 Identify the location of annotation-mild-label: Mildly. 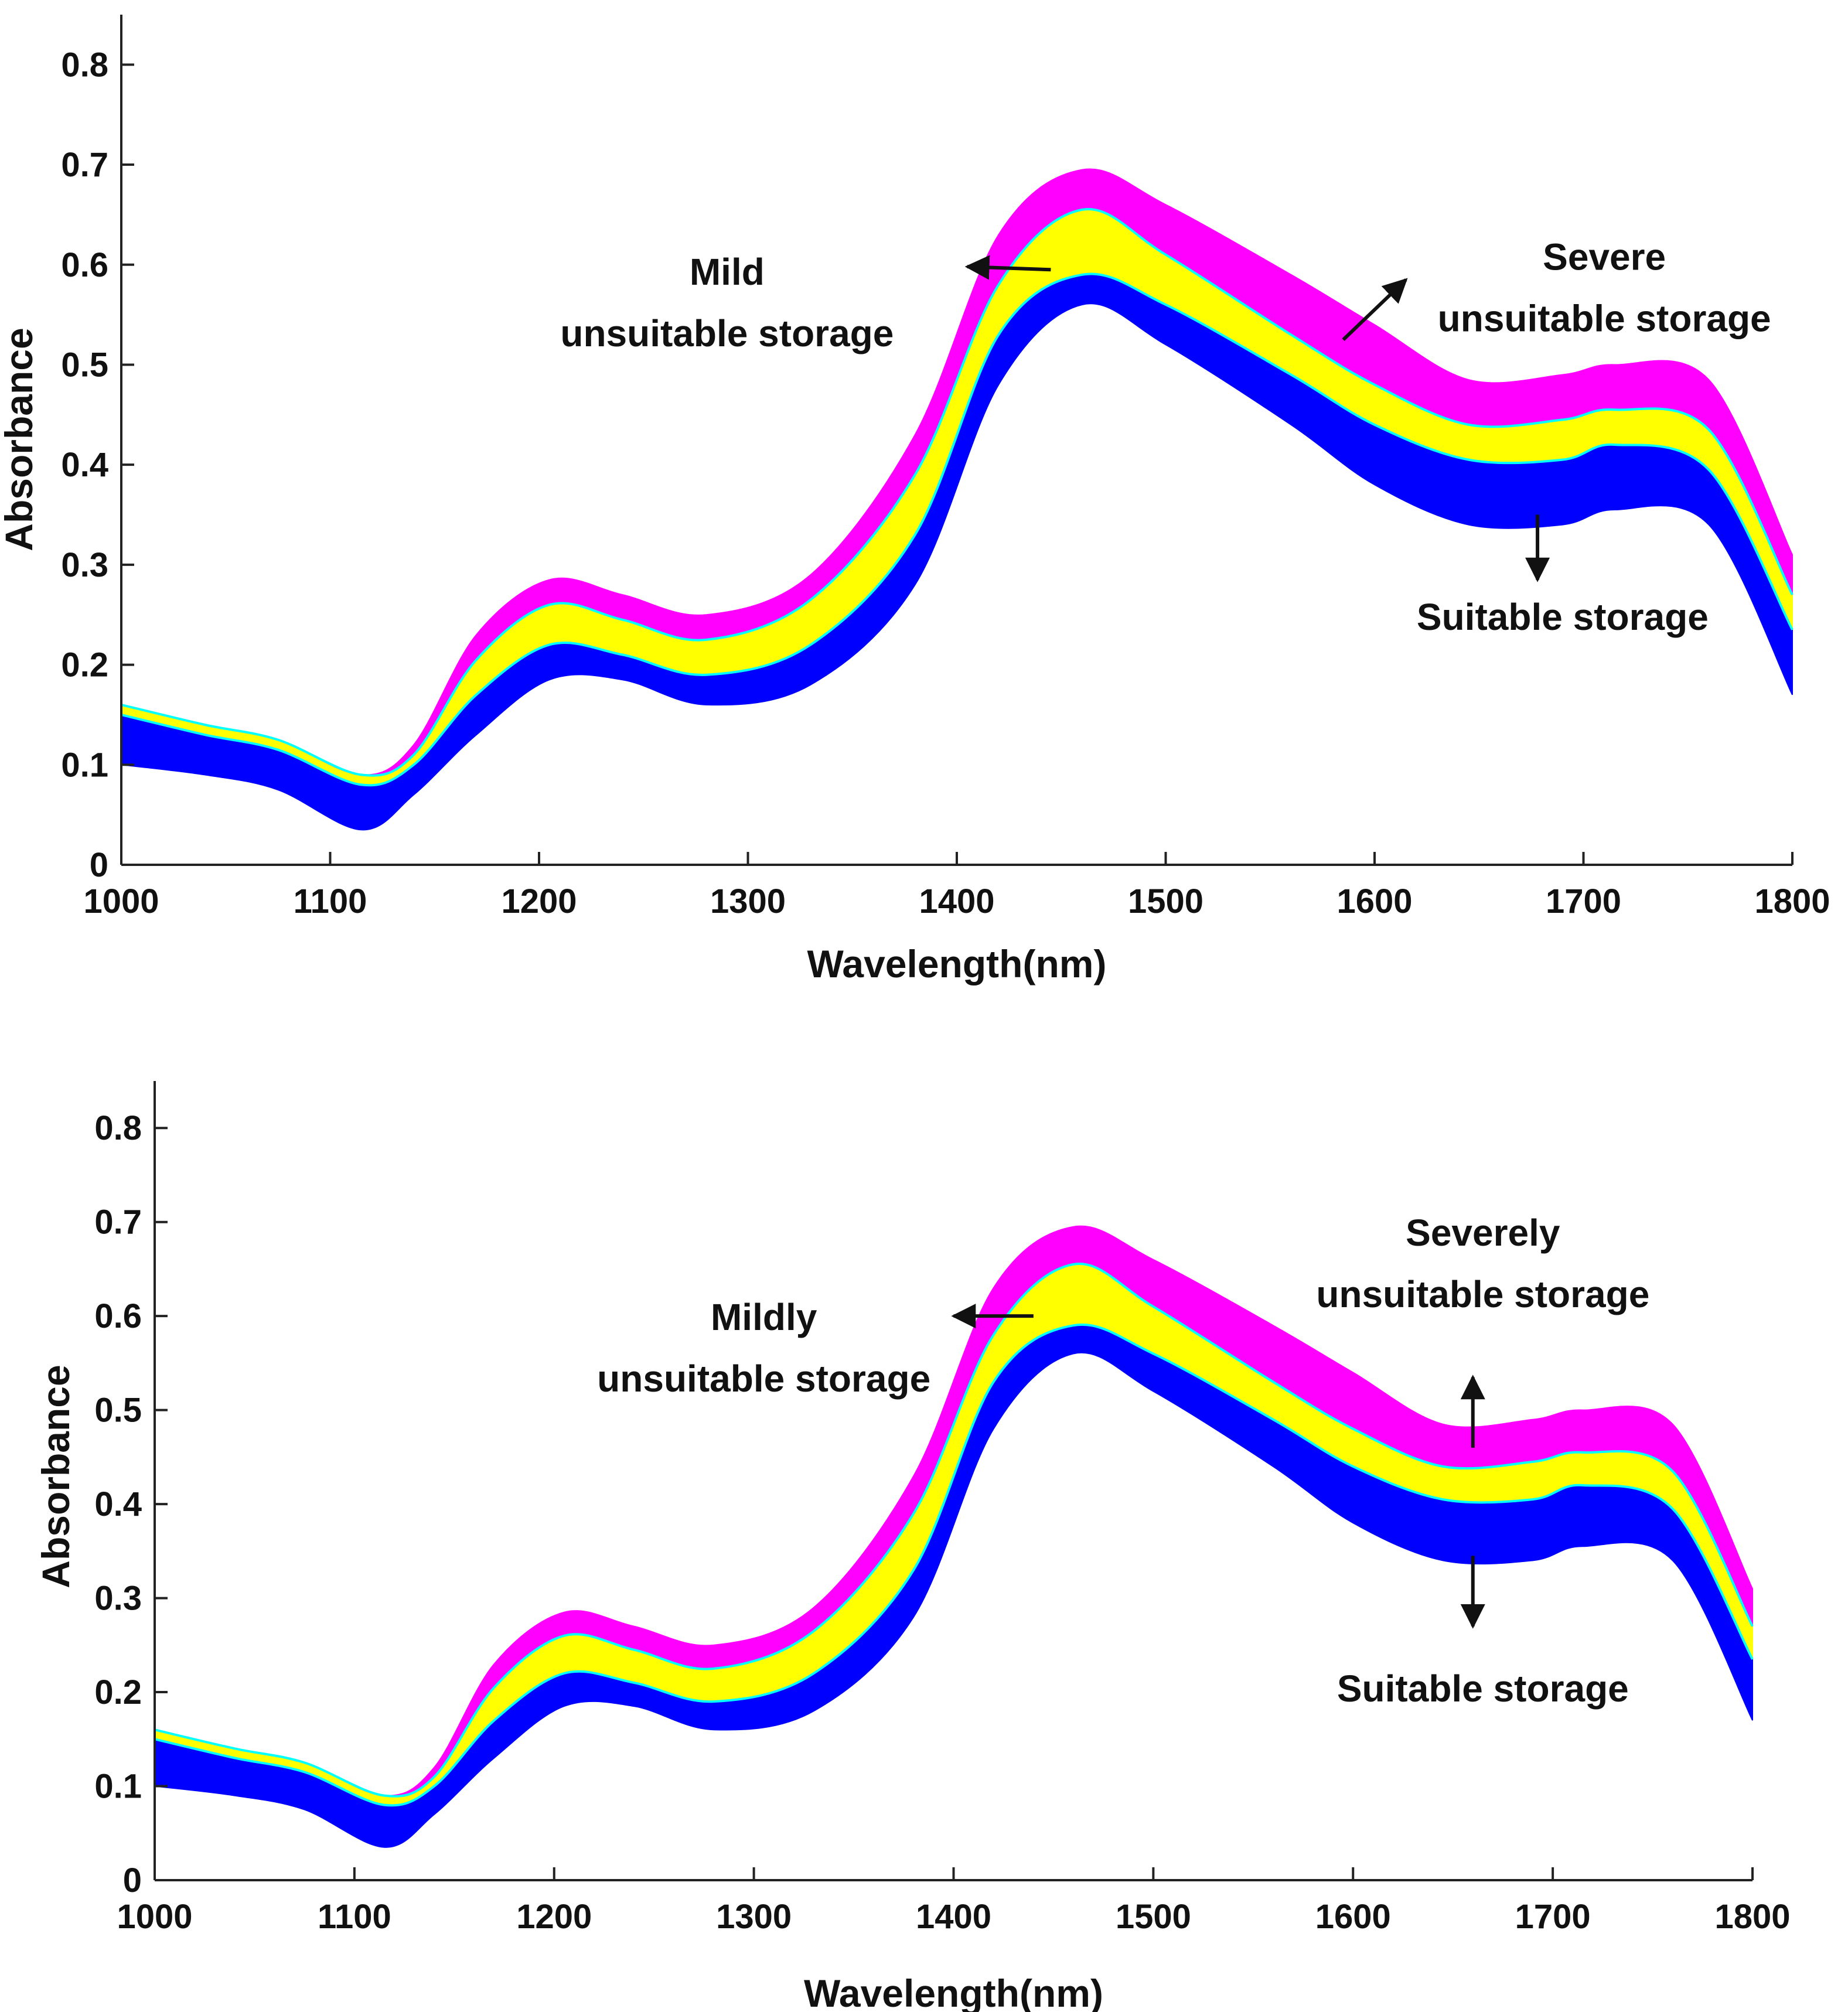
(764, 1317).